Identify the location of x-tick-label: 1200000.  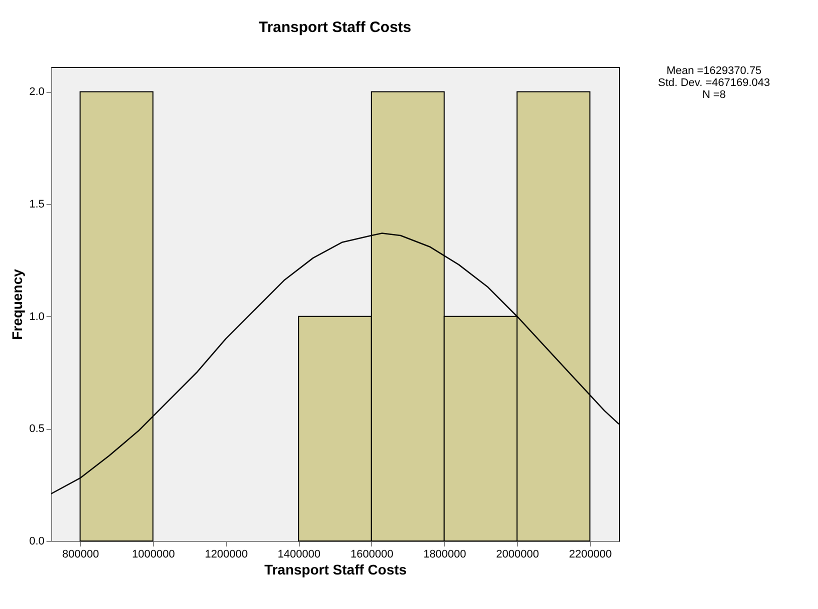
(226, 554).